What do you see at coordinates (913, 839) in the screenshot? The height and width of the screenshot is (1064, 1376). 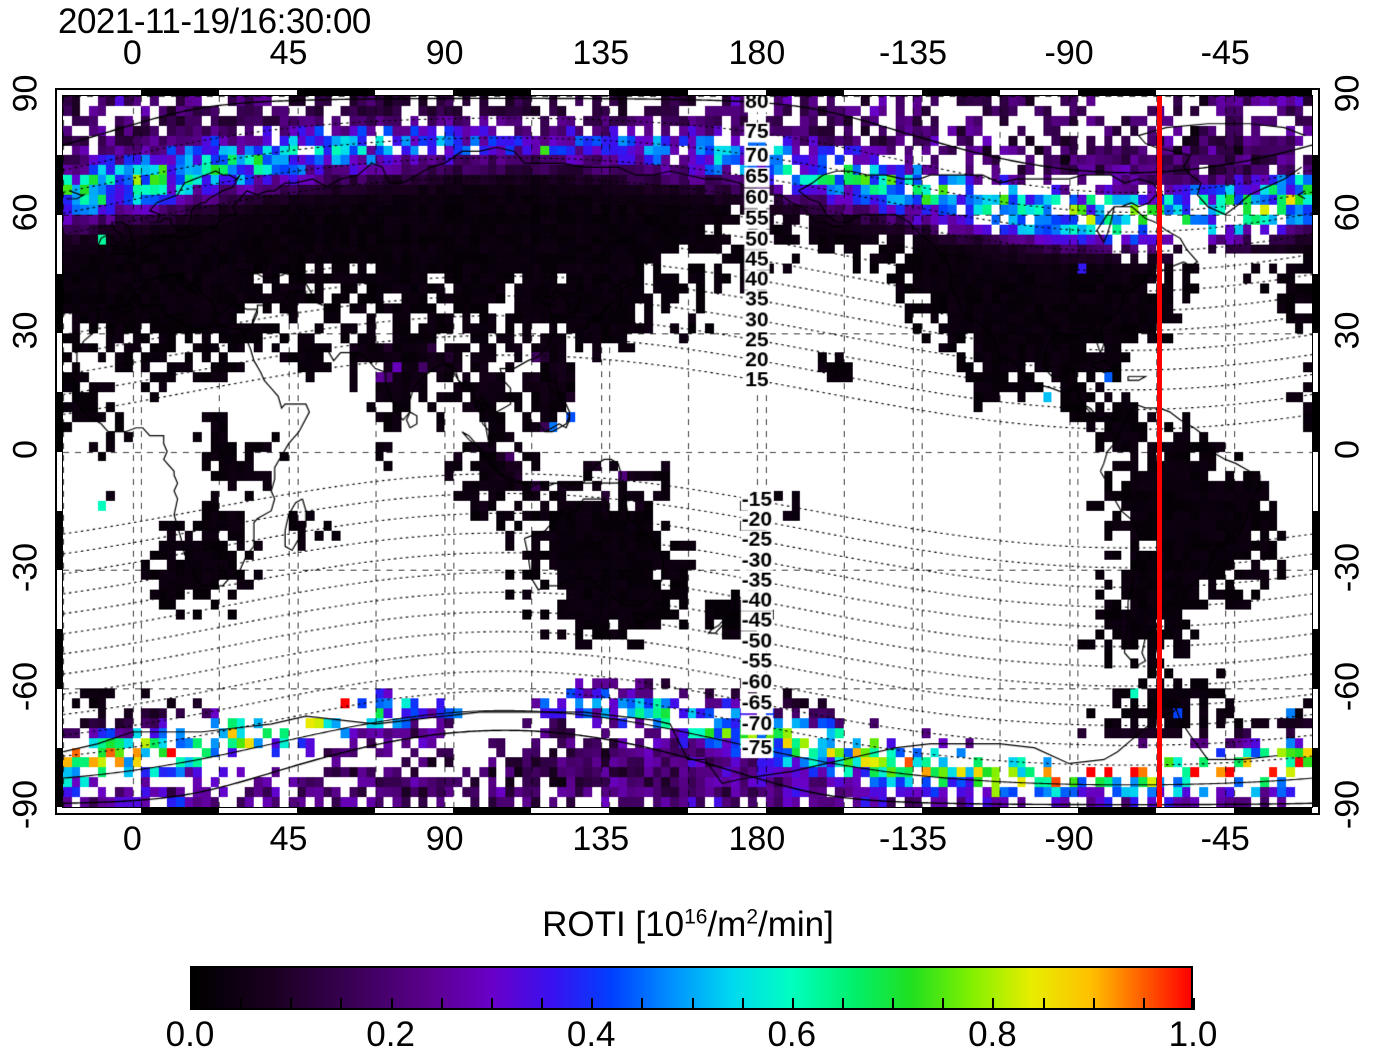 I see `x-axis-tick-label-bot: -135` at bounding box center [913, 839].